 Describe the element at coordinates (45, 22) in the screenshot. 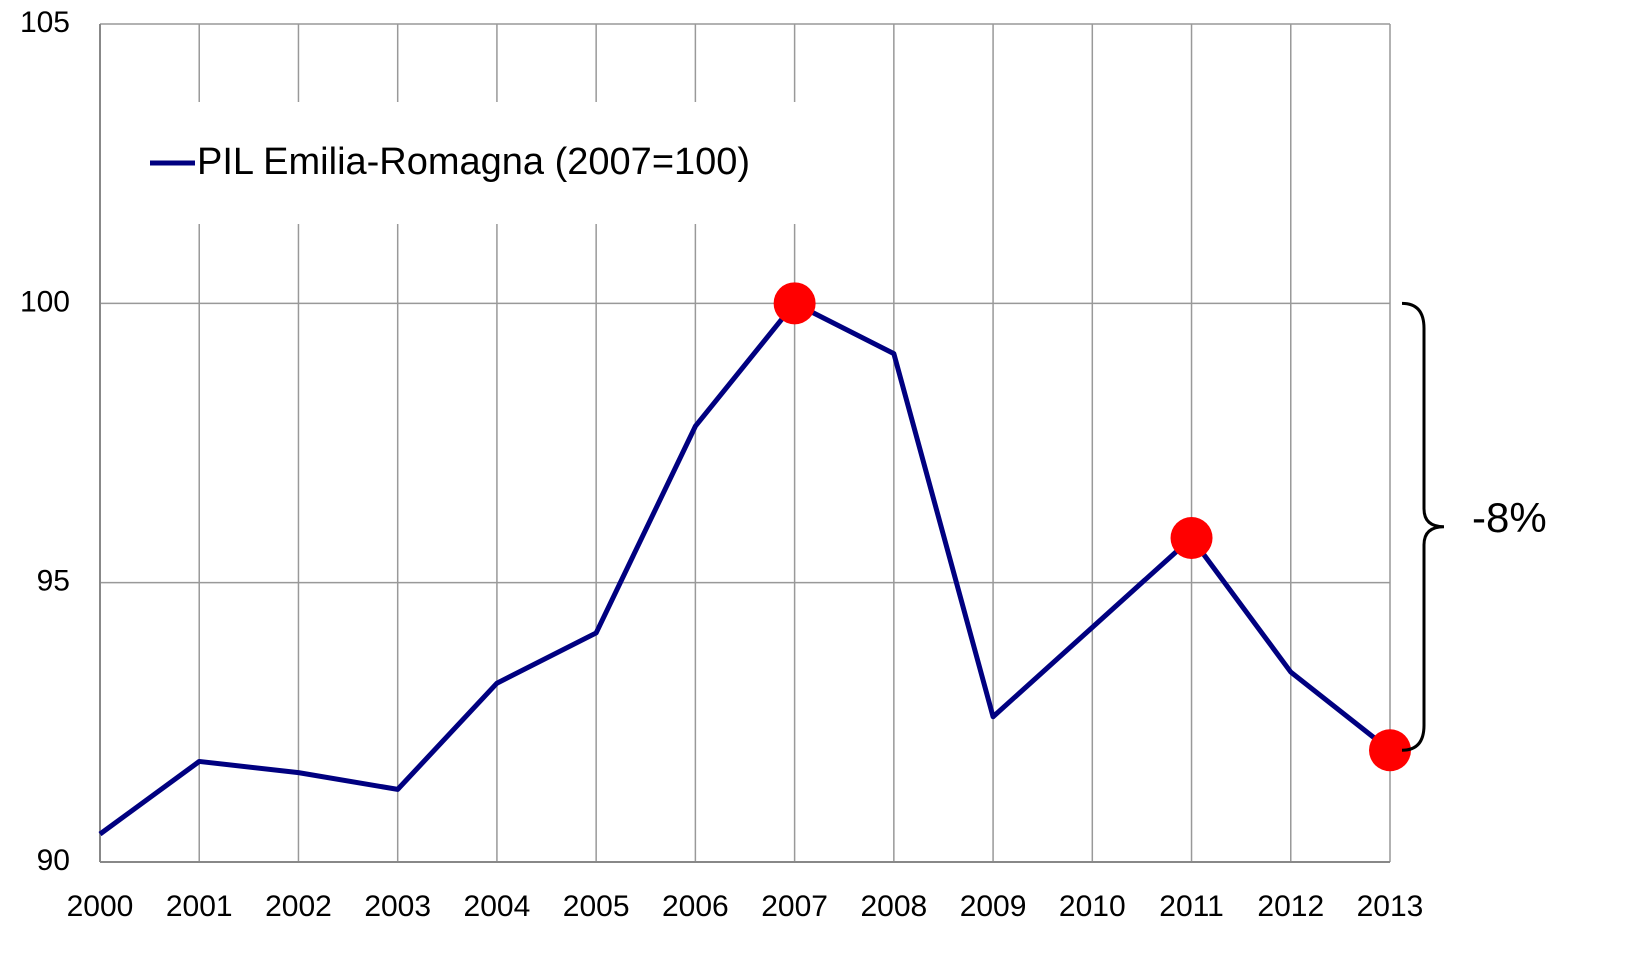

I see `y-tick-label: 105` at that location.